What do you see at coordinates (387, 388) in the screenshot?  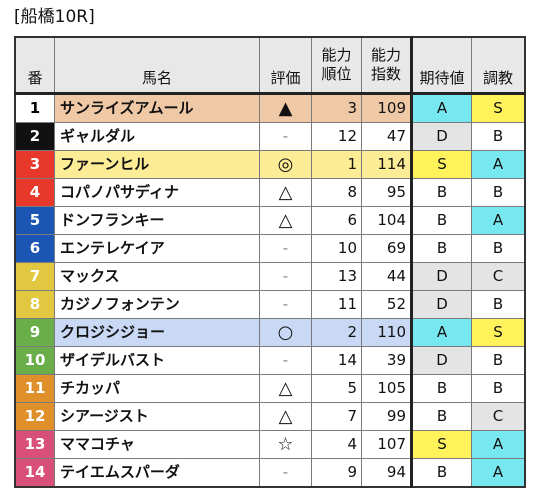 I see `ability-index: 105` at bounding box center [387, 388].